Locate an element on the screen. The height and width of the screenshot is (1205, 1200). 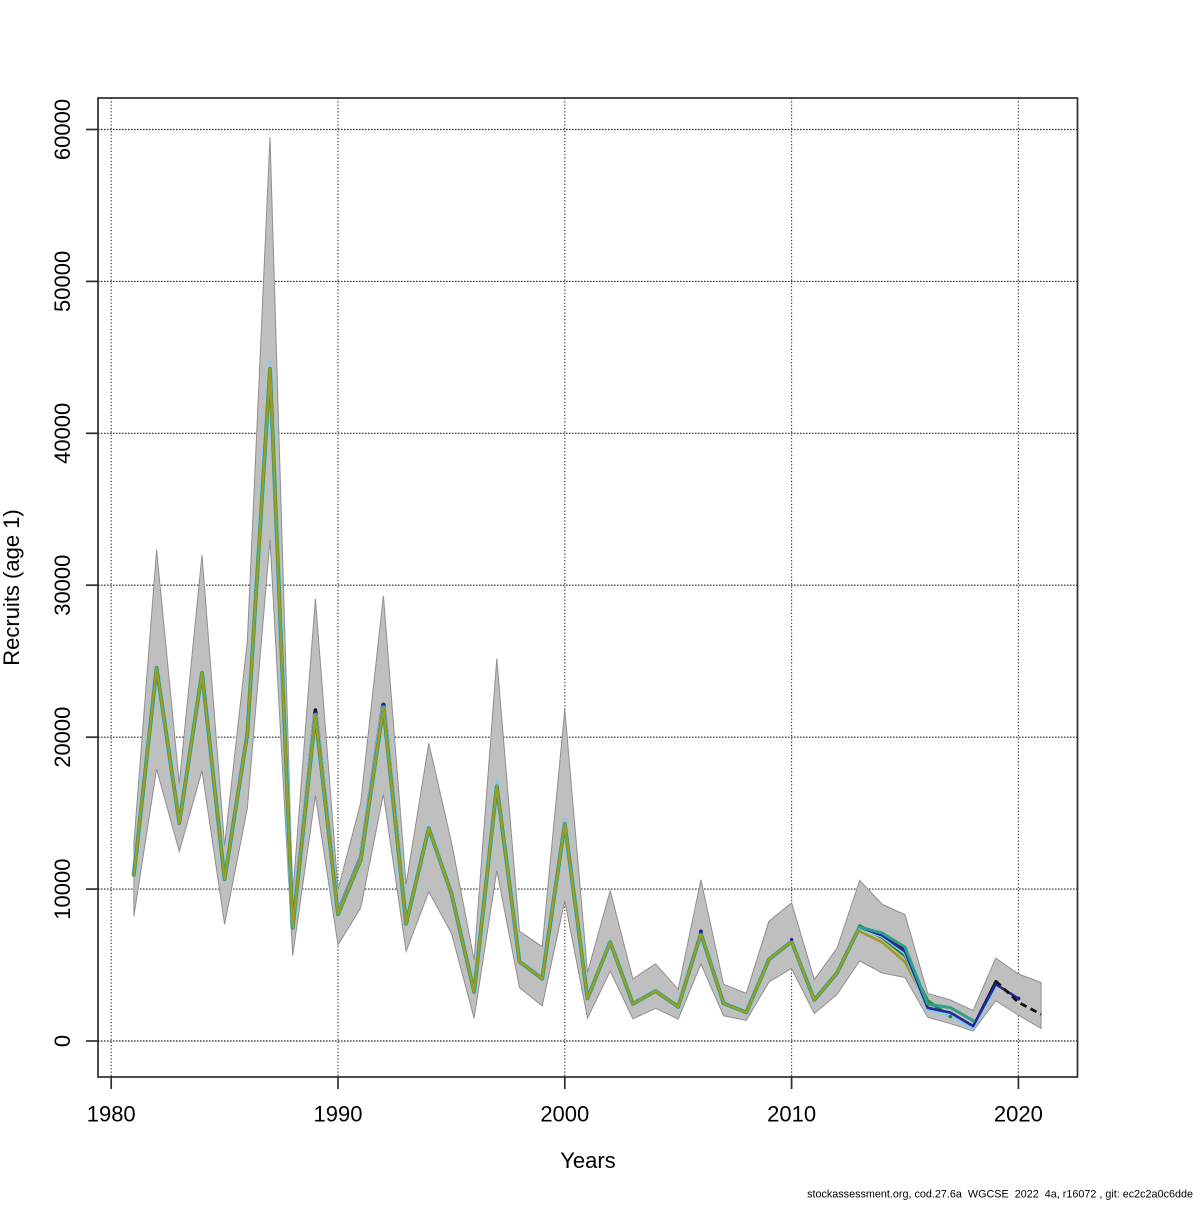
svg-text: 1990 is located at coordinates (338, 1114).